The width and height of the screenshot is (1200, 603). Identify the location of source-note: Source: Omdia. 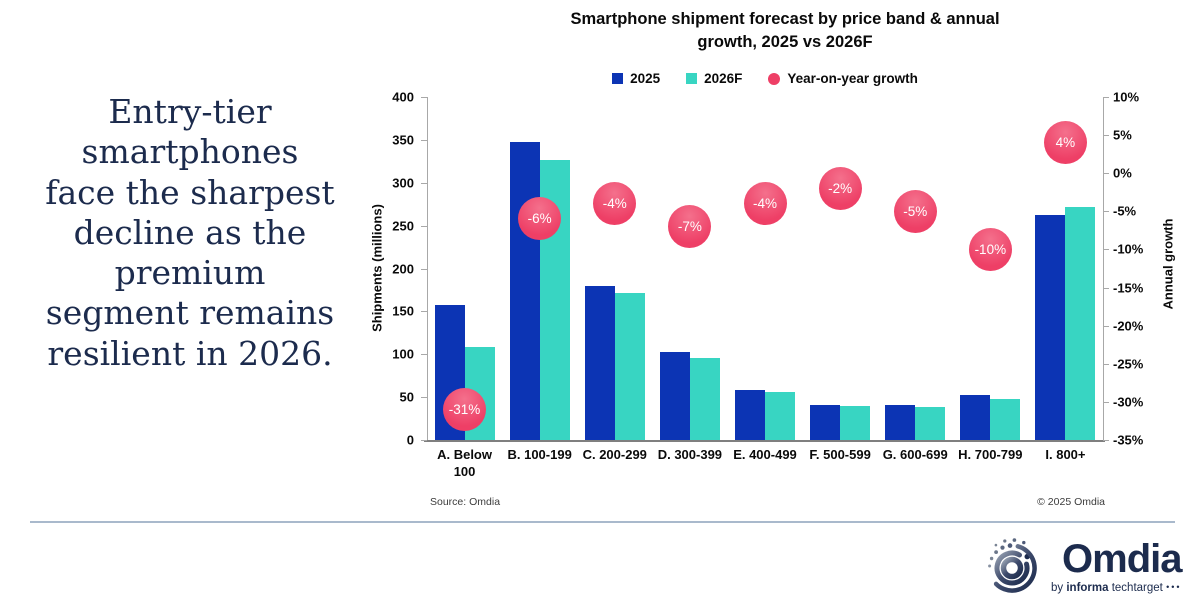
(465, 502).